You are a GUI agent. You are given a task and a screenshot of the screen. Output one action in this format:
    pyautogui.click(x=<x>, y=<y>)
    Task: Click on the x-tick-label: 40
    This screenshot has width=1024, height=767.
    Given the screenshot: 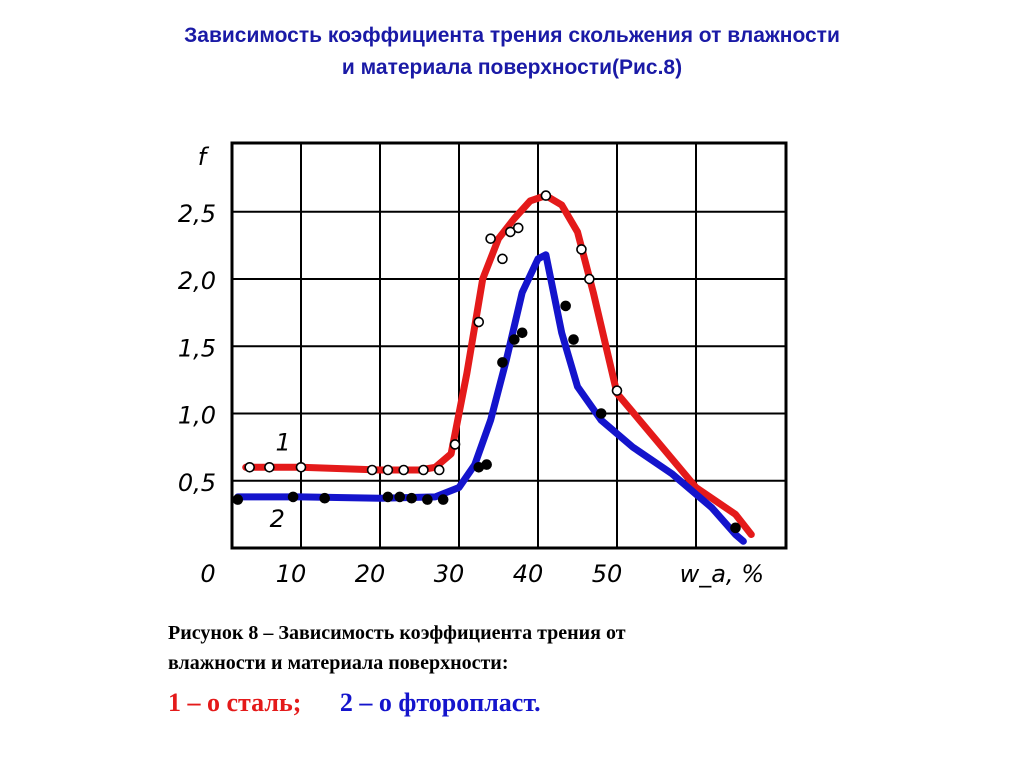 What is the action you would take?
    pyautogui.click(x=528, y=574)
    